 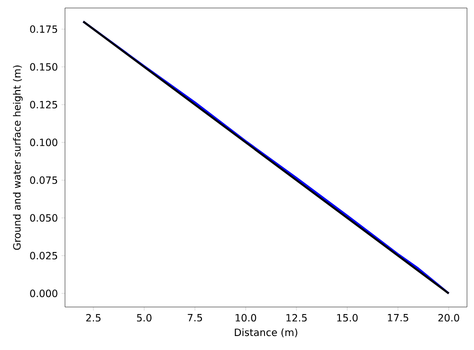 What do you see at coordinates (44, 104) in the screenshot?
I see `y-tick-label: 0.125` at bounding box center [44, 104].